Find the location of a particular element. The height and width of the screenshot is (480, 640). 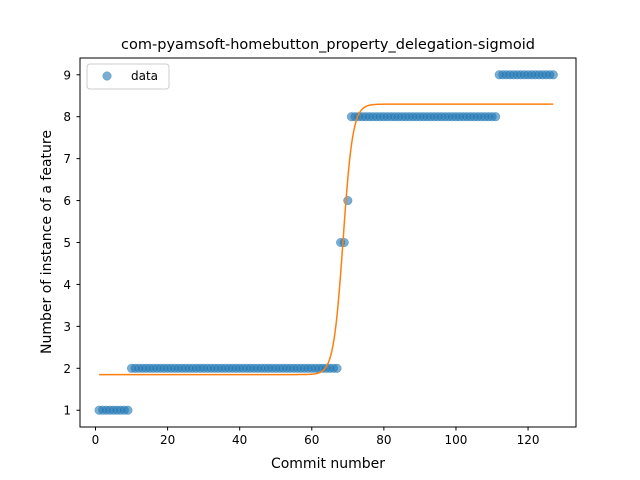

legend-label: data is located at coordinates (144, 76).